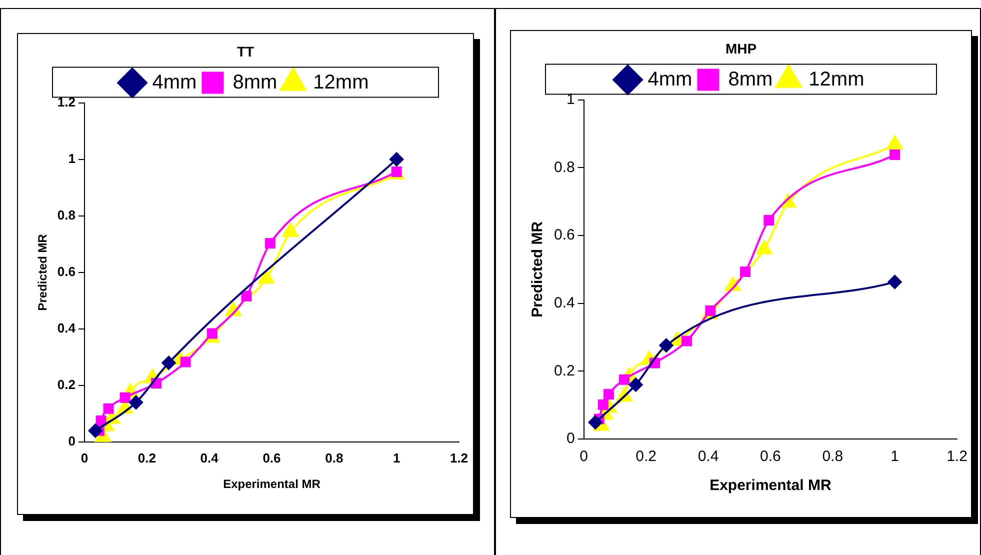 This screenshot has height=555, width=981. I want to click on y-tick-label: 1.2, so click(66, 102).